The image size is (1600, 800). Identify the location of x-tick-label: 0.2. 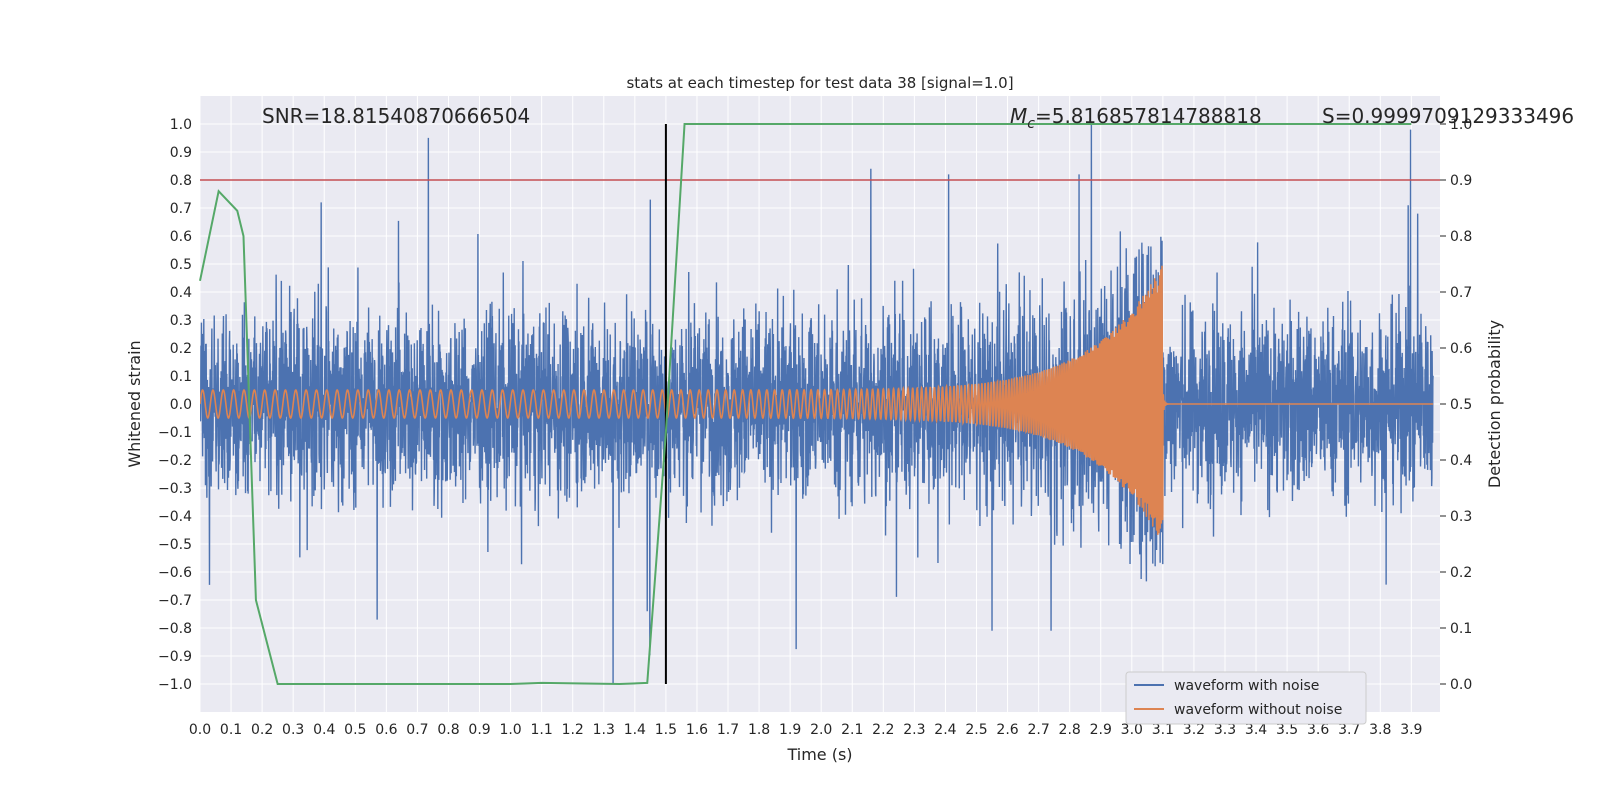
(262, 730).